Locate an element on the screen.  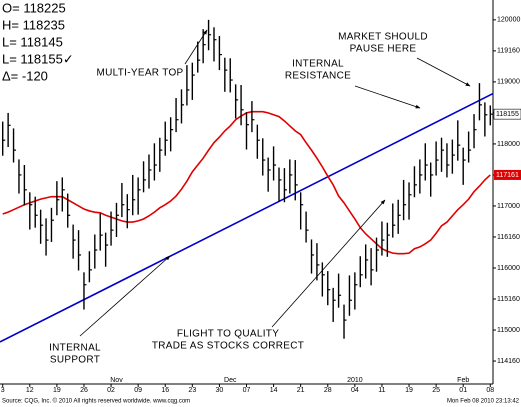
header-last: L= 118155✓ is located at coordinates (38, 58).